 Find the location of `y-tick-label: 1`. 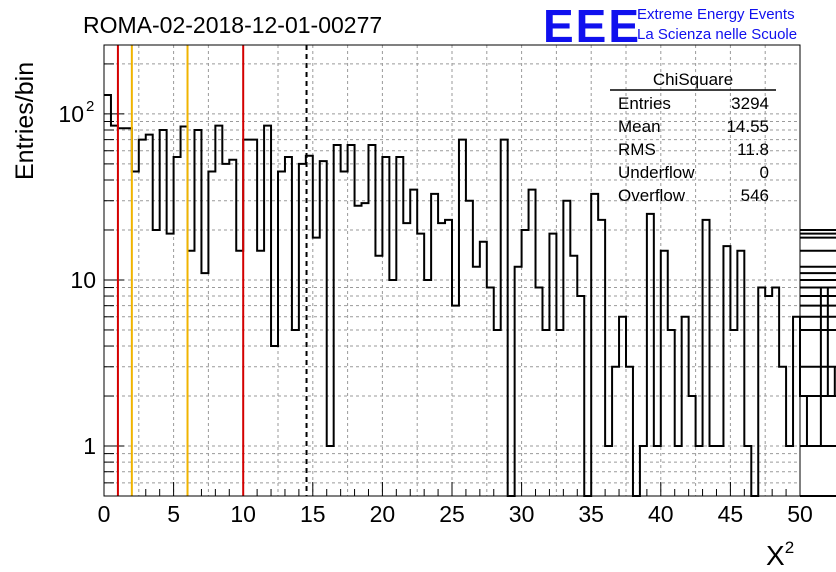

y-tick-label: 1 is located at coordinates (89, 446).